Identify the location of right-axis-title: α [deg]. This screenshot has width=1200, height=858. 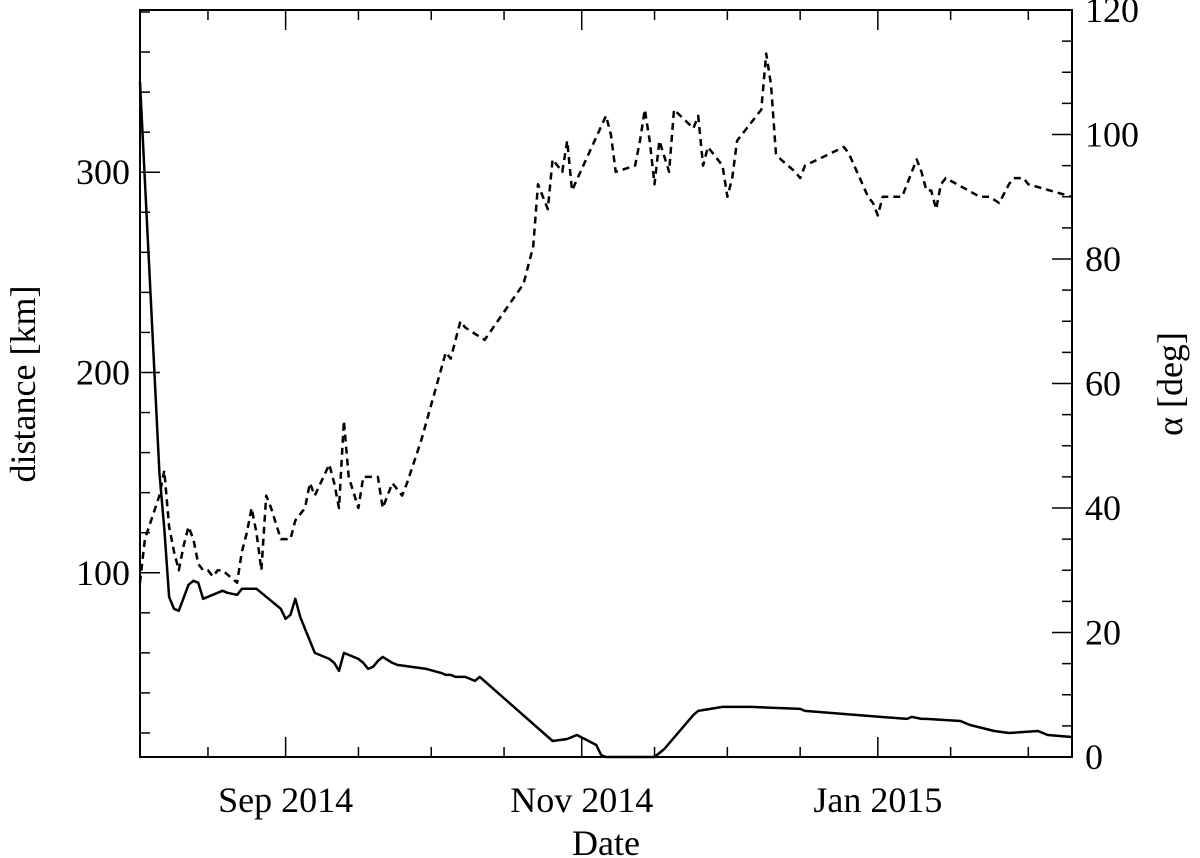
(1170, 384).